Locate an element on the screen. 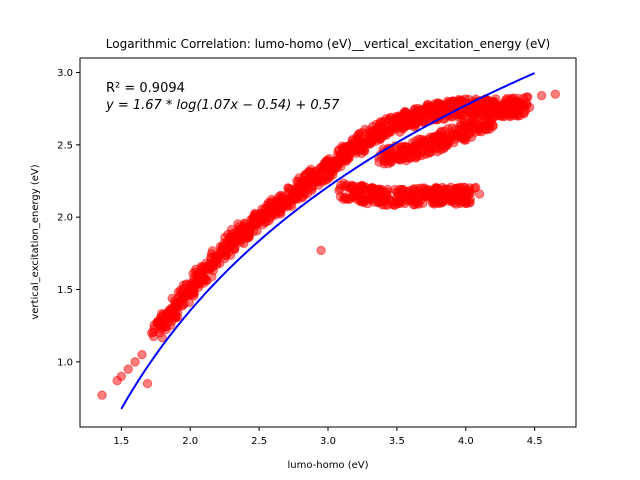 This screenshot has height=480, width=640. equation-annotation: y = 1.67 * log(1.07x − 0.54) + 0.57 is located at coordinates (222, 105).